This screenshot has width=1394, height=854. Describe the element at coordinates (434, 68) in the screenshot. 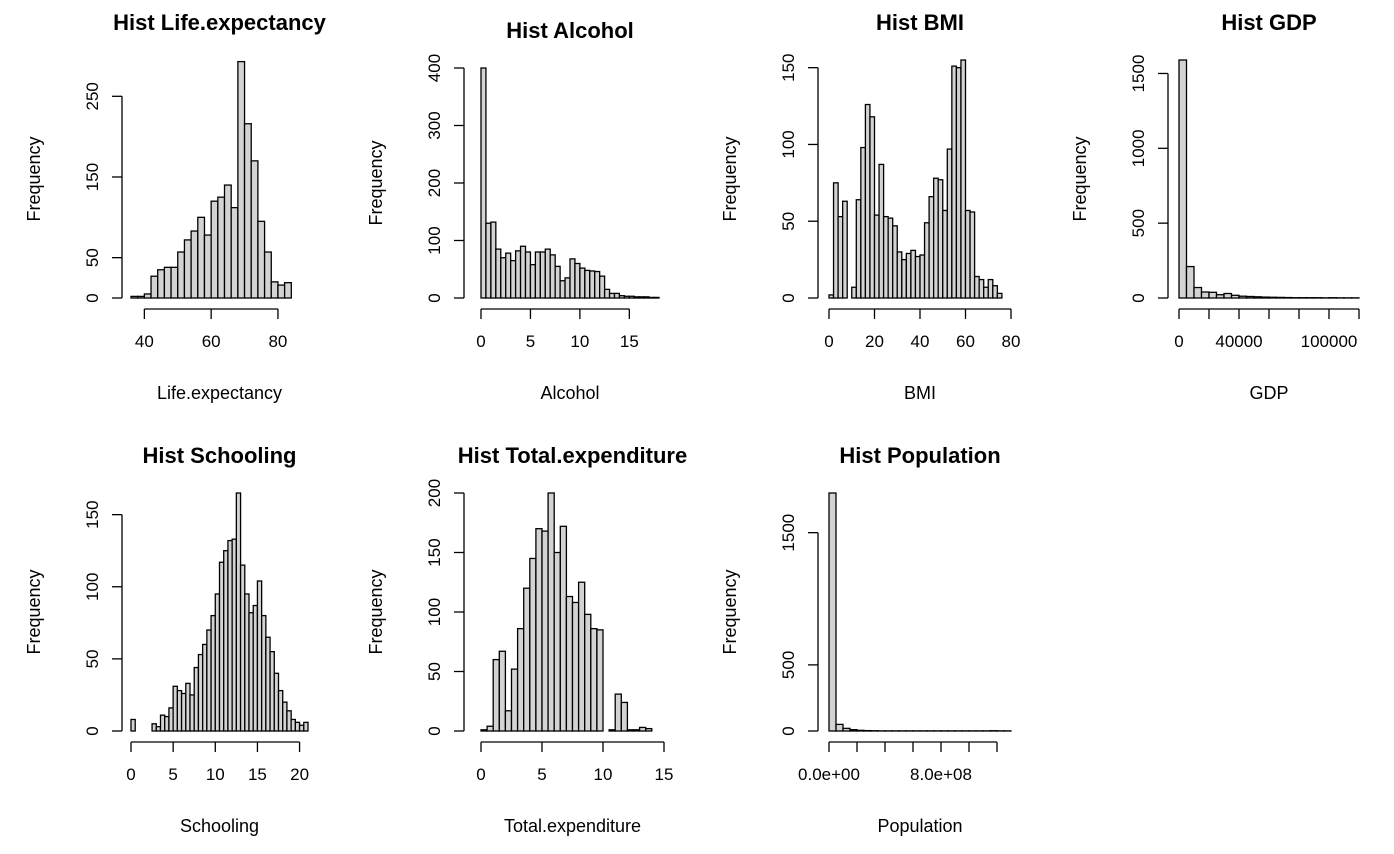

I see `y-tick-label: 400` at that location.